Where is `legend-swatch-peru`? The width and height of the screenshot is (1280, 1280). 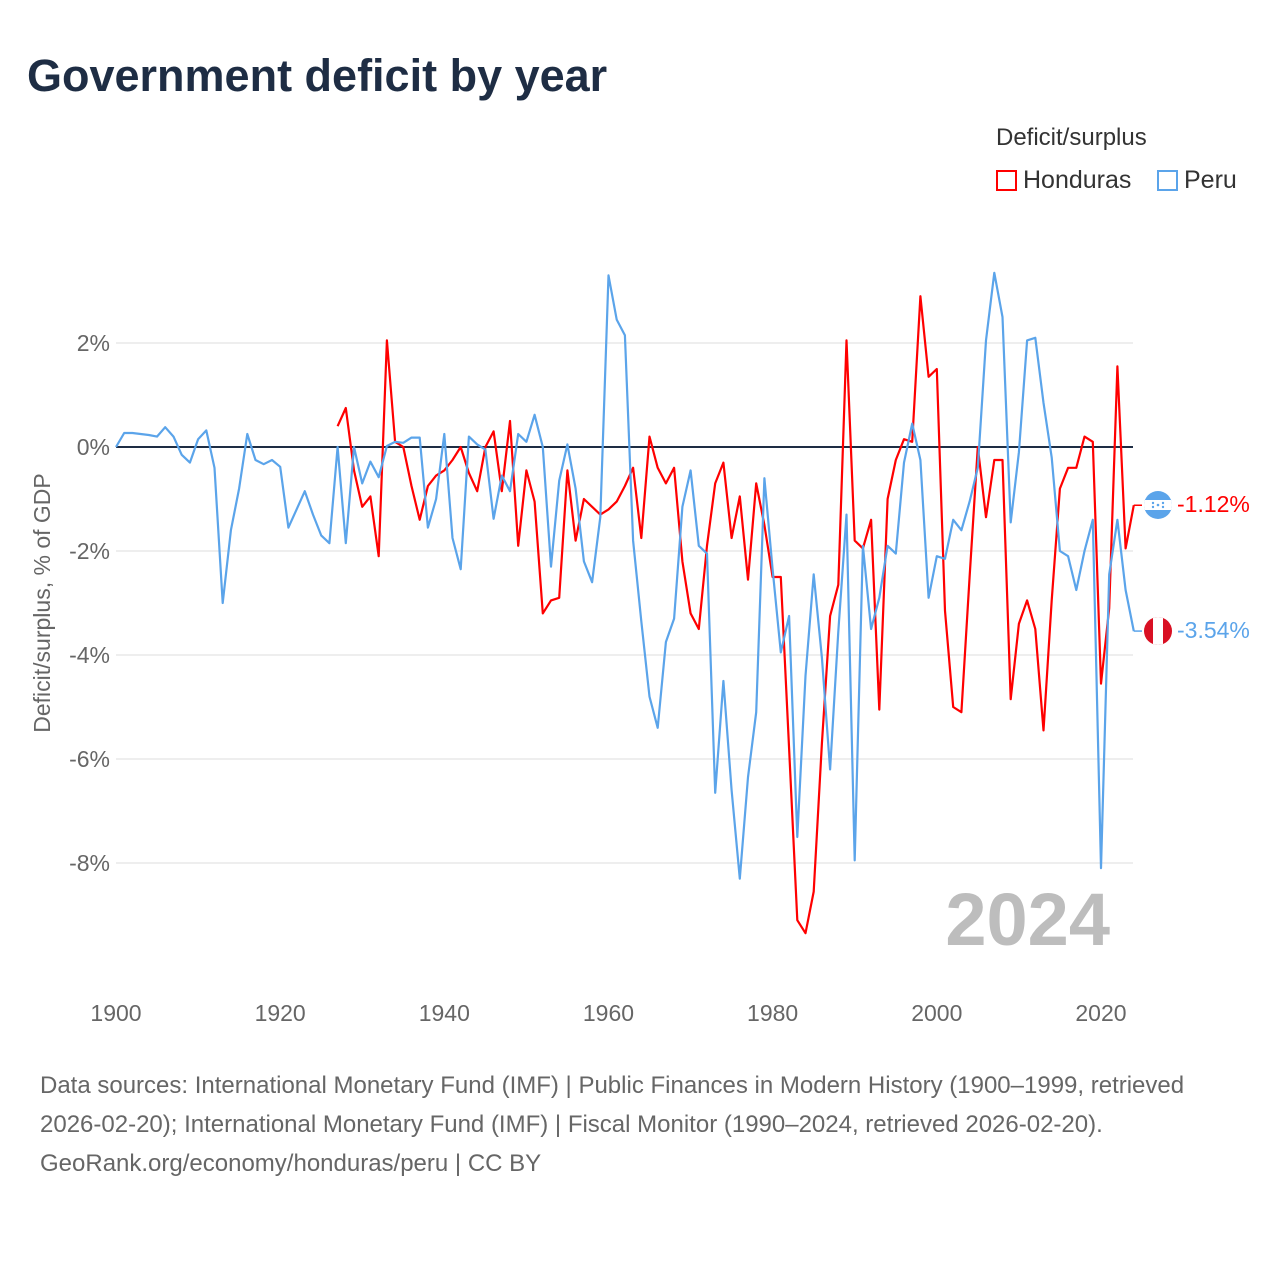 legend-swatch-peru is located at coordinates (1167, 180).